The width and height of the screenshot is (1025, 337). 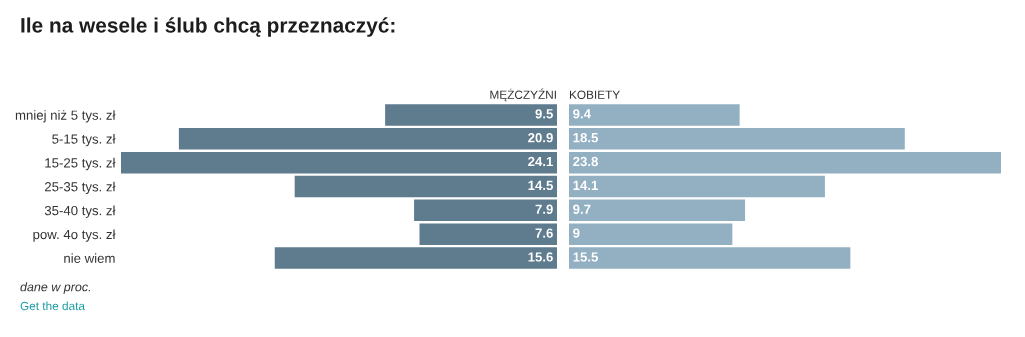 I want to click on y-tick-label: pow. 4o tys. zł, so click(x=74, y=235).